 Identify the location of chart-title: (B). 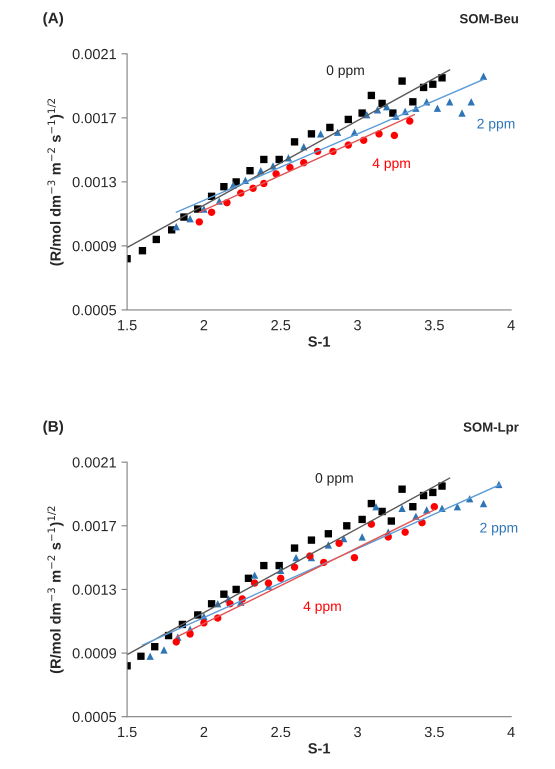
(53, 427).